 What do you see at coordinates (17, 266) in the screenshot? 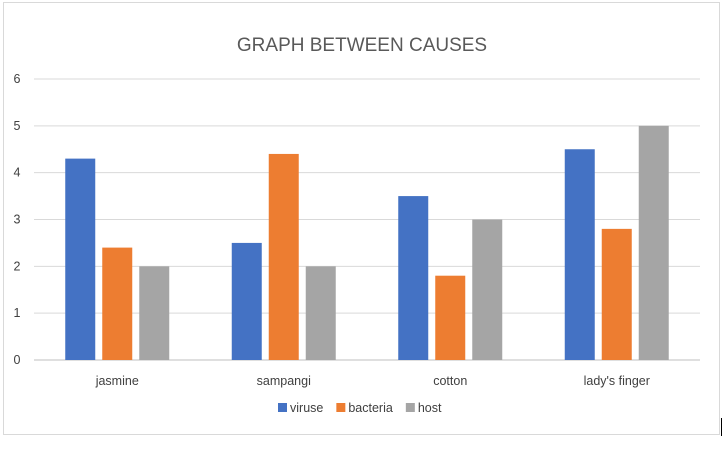
I see `y-tick-label: 2` at bounding box center [17, 266].